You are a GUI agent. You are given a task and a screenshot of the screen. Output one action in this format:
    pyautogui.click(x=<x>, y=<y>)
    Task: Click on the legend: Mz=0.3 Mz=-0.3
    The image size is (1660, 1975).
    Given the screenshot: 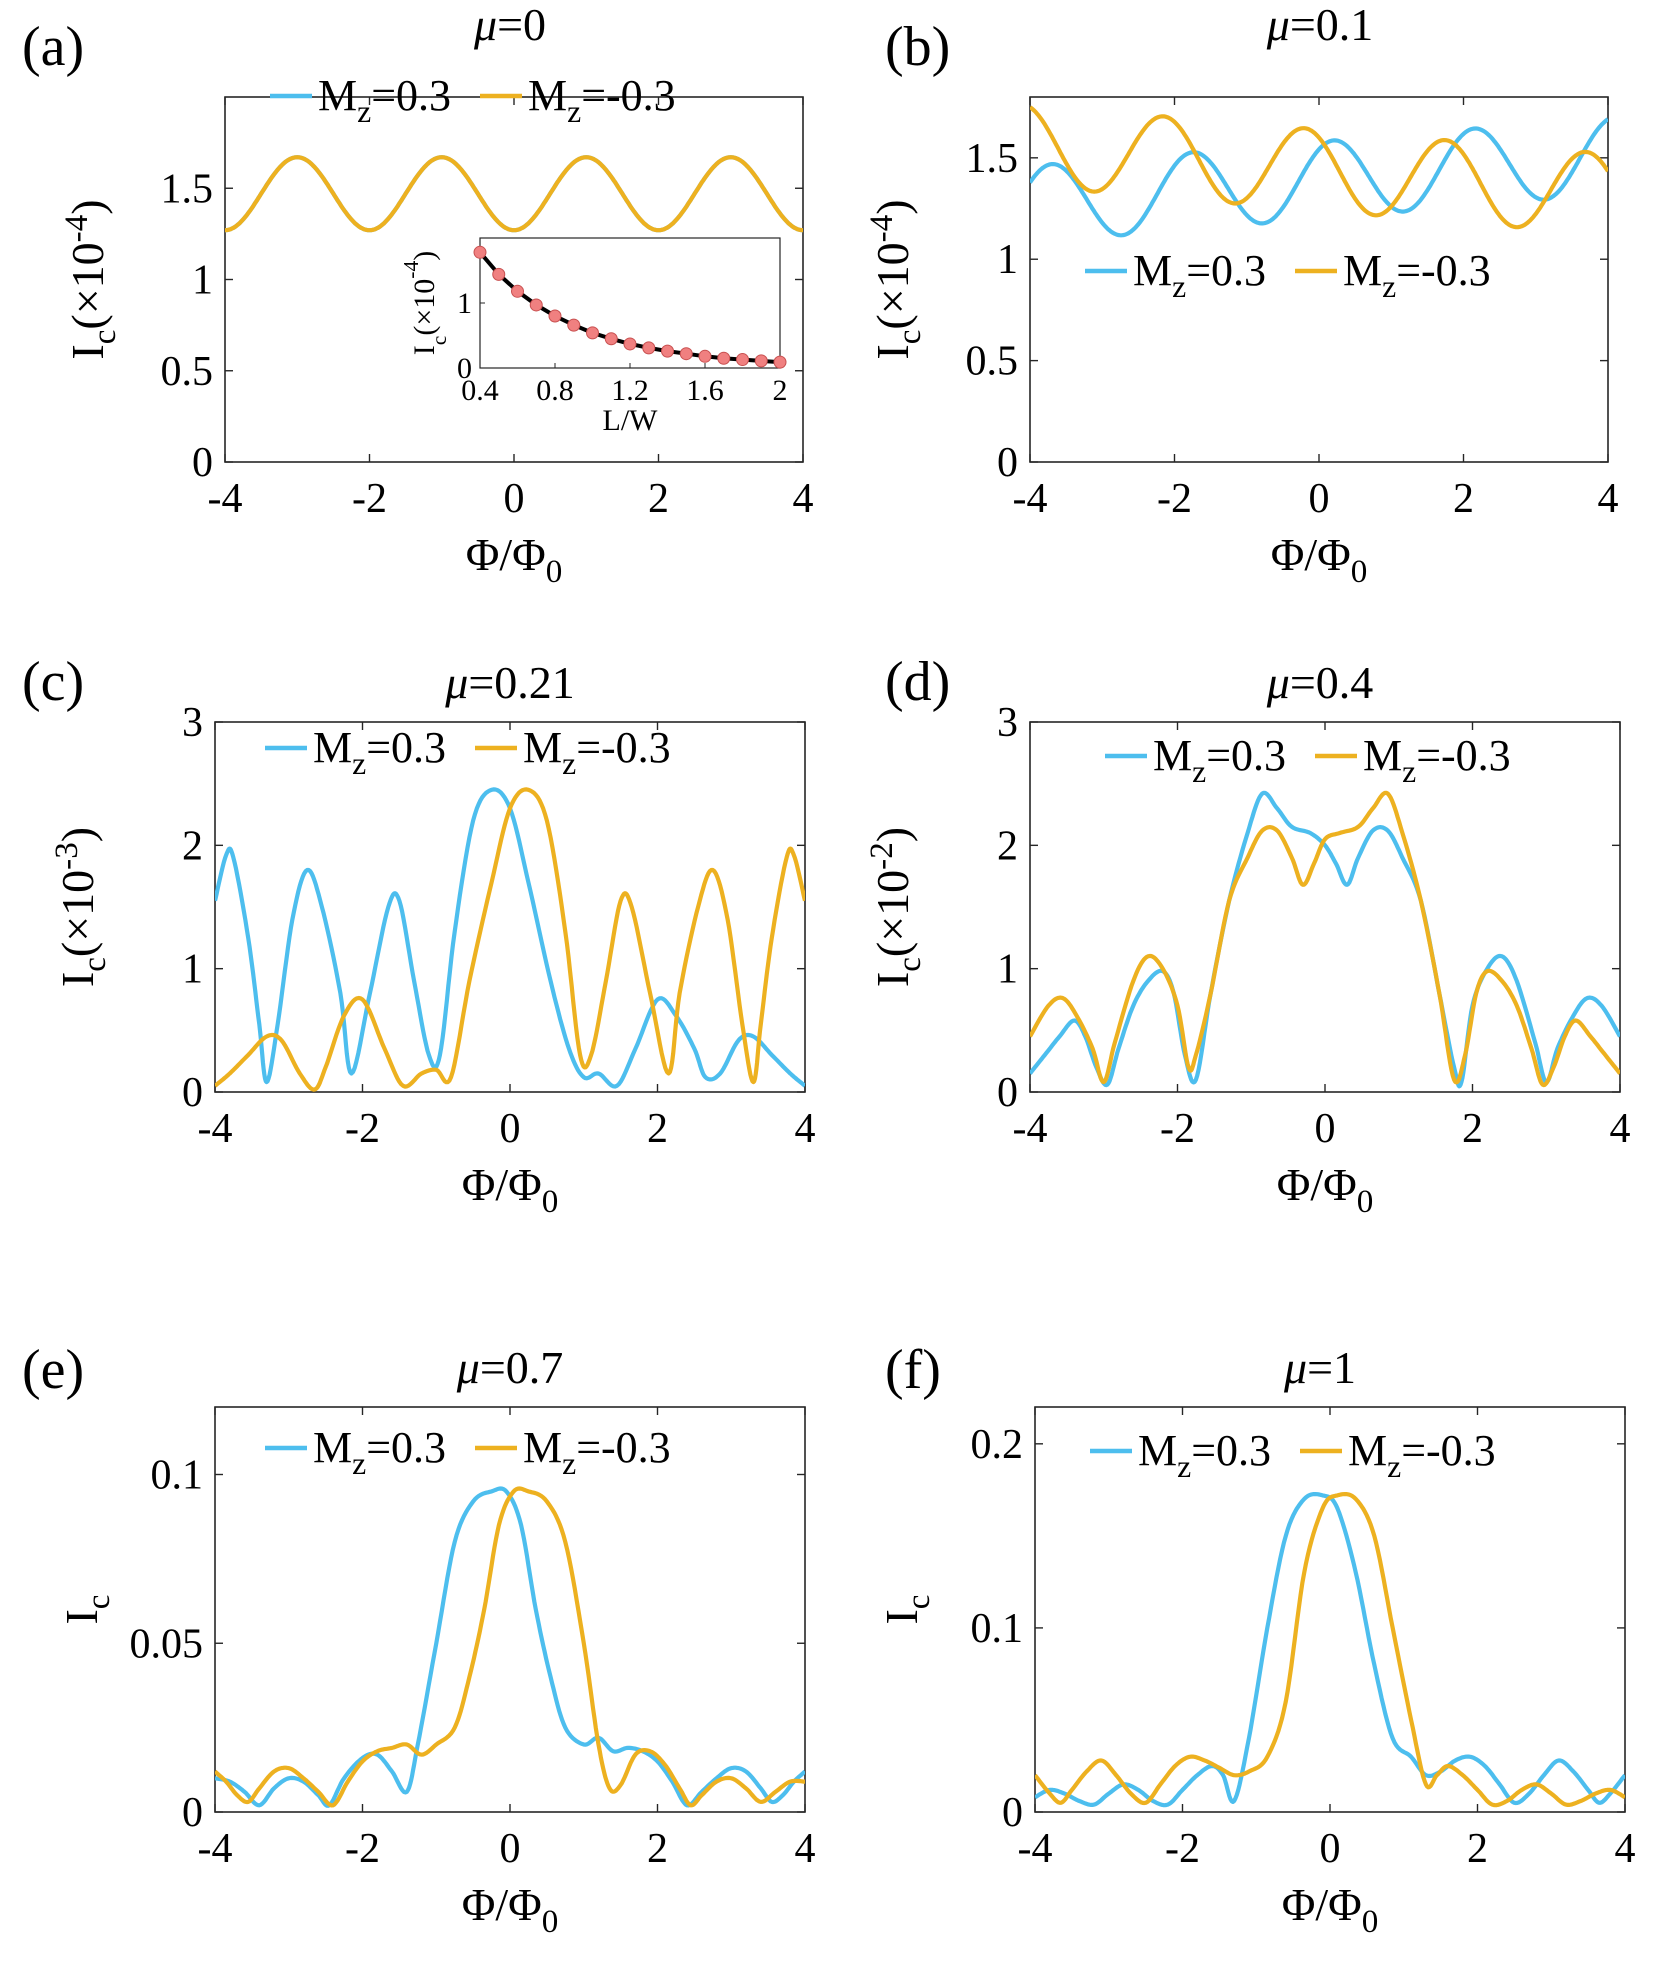 What is the action you would take?
    pyautogui.click(x=468, y=1452)
    